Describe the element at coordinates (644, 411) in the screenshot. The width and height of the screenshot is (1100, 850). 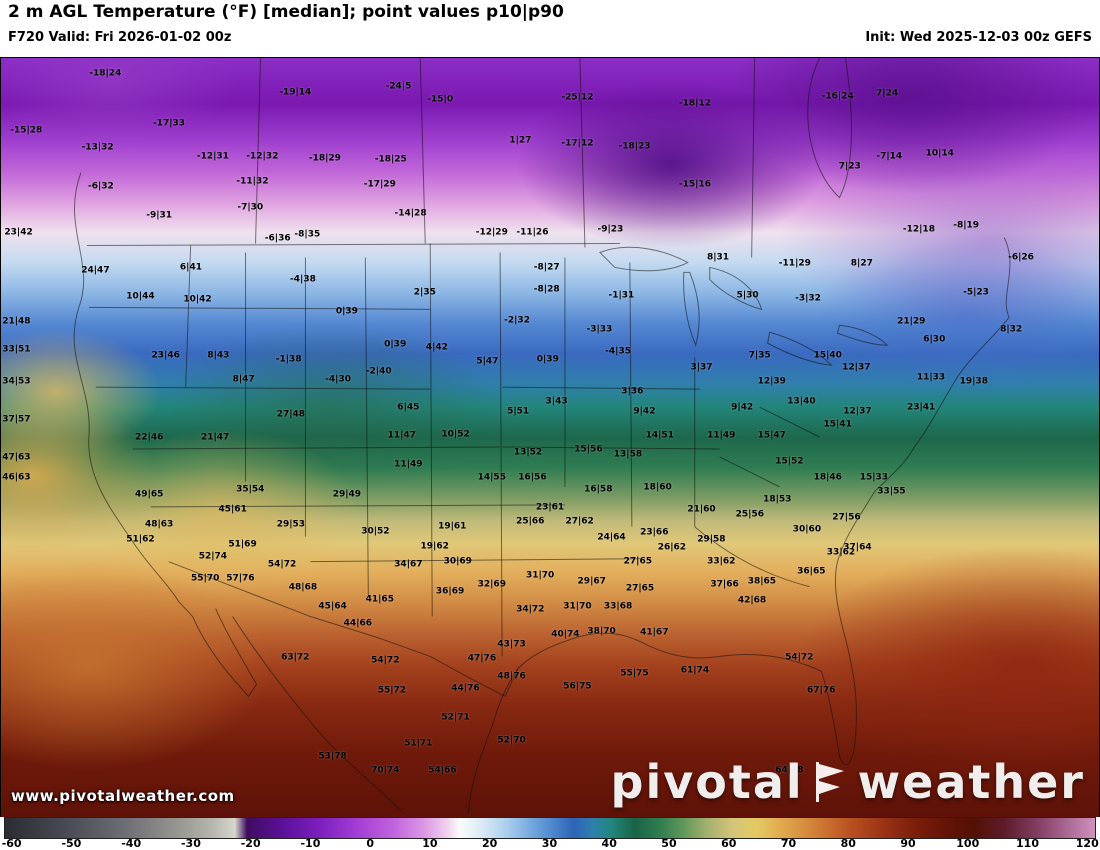
I see `point-value: 9|42` at that location.